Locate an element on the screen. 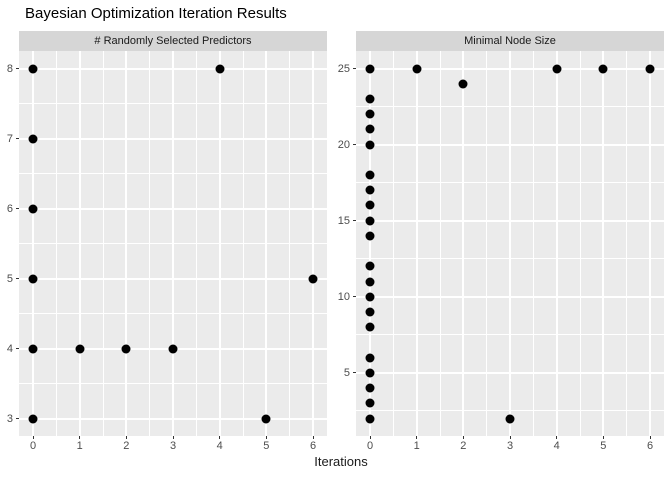 Image resolution: width=672 pixels, height=480 pixels. facet-strip-label: Minimal Node Size is located at coordinates (510, 41).